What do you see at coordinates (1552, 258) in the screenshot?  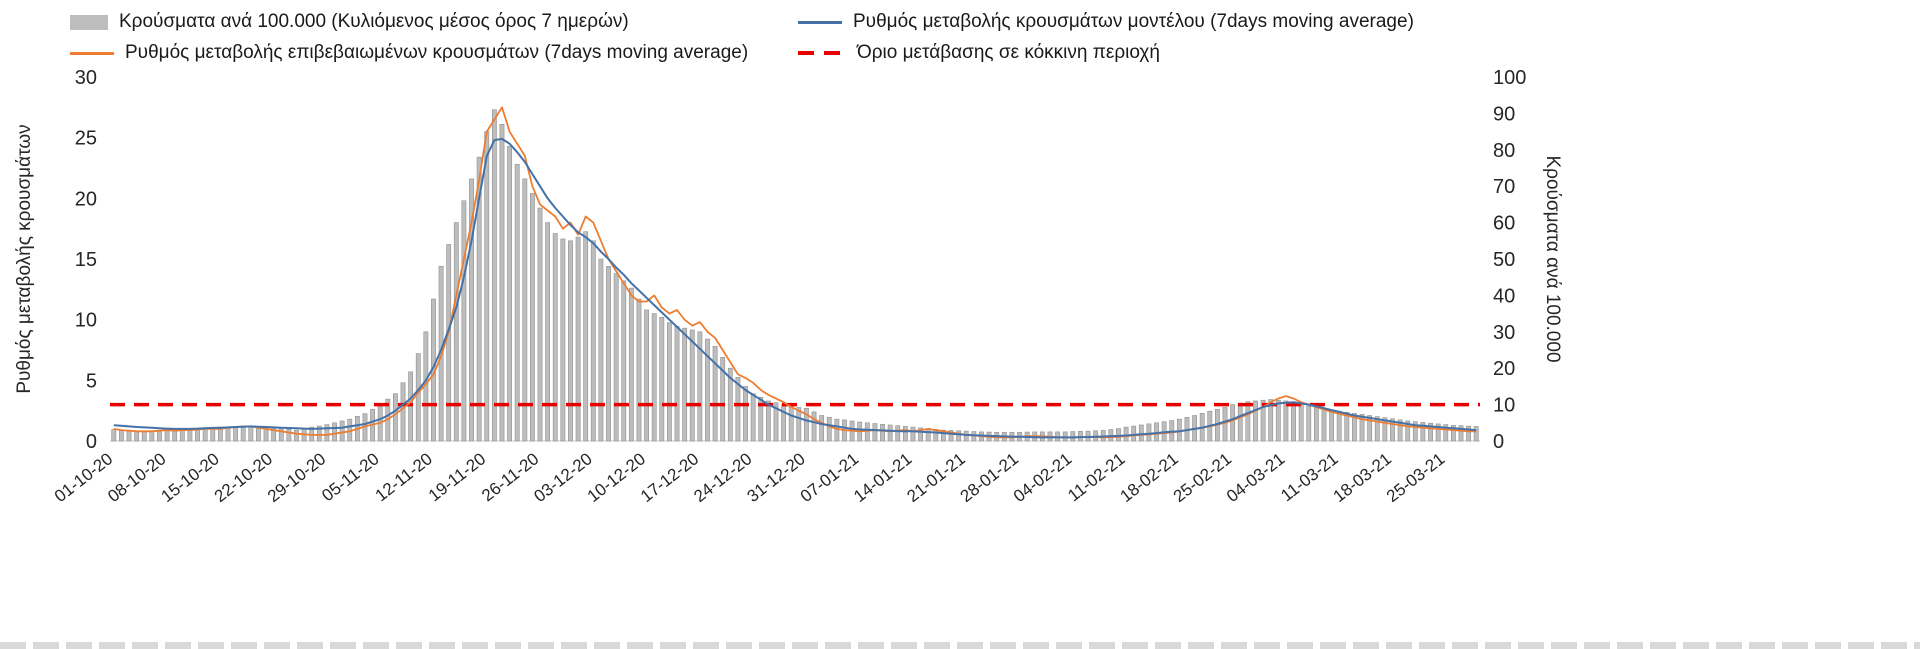 I see `right-axis-title: Κρούσματα ανά 100.000` at bounding box center [1552, 258].